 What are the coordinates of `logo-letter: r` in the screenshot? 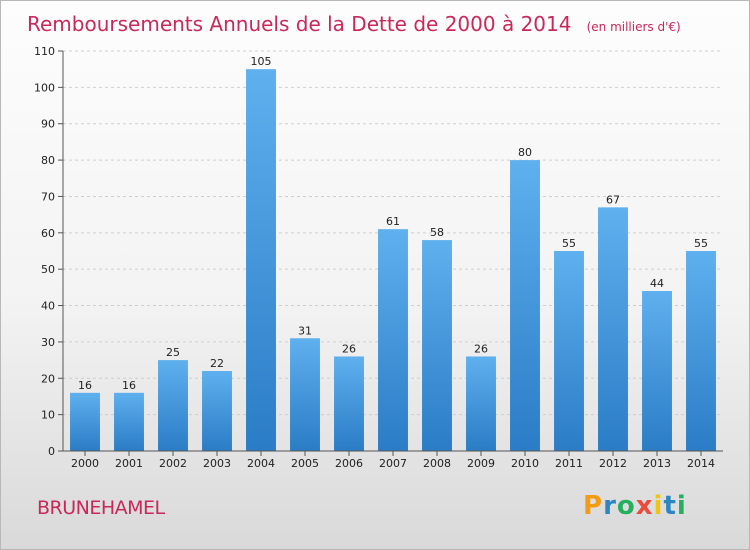 It's located at (610, 506).